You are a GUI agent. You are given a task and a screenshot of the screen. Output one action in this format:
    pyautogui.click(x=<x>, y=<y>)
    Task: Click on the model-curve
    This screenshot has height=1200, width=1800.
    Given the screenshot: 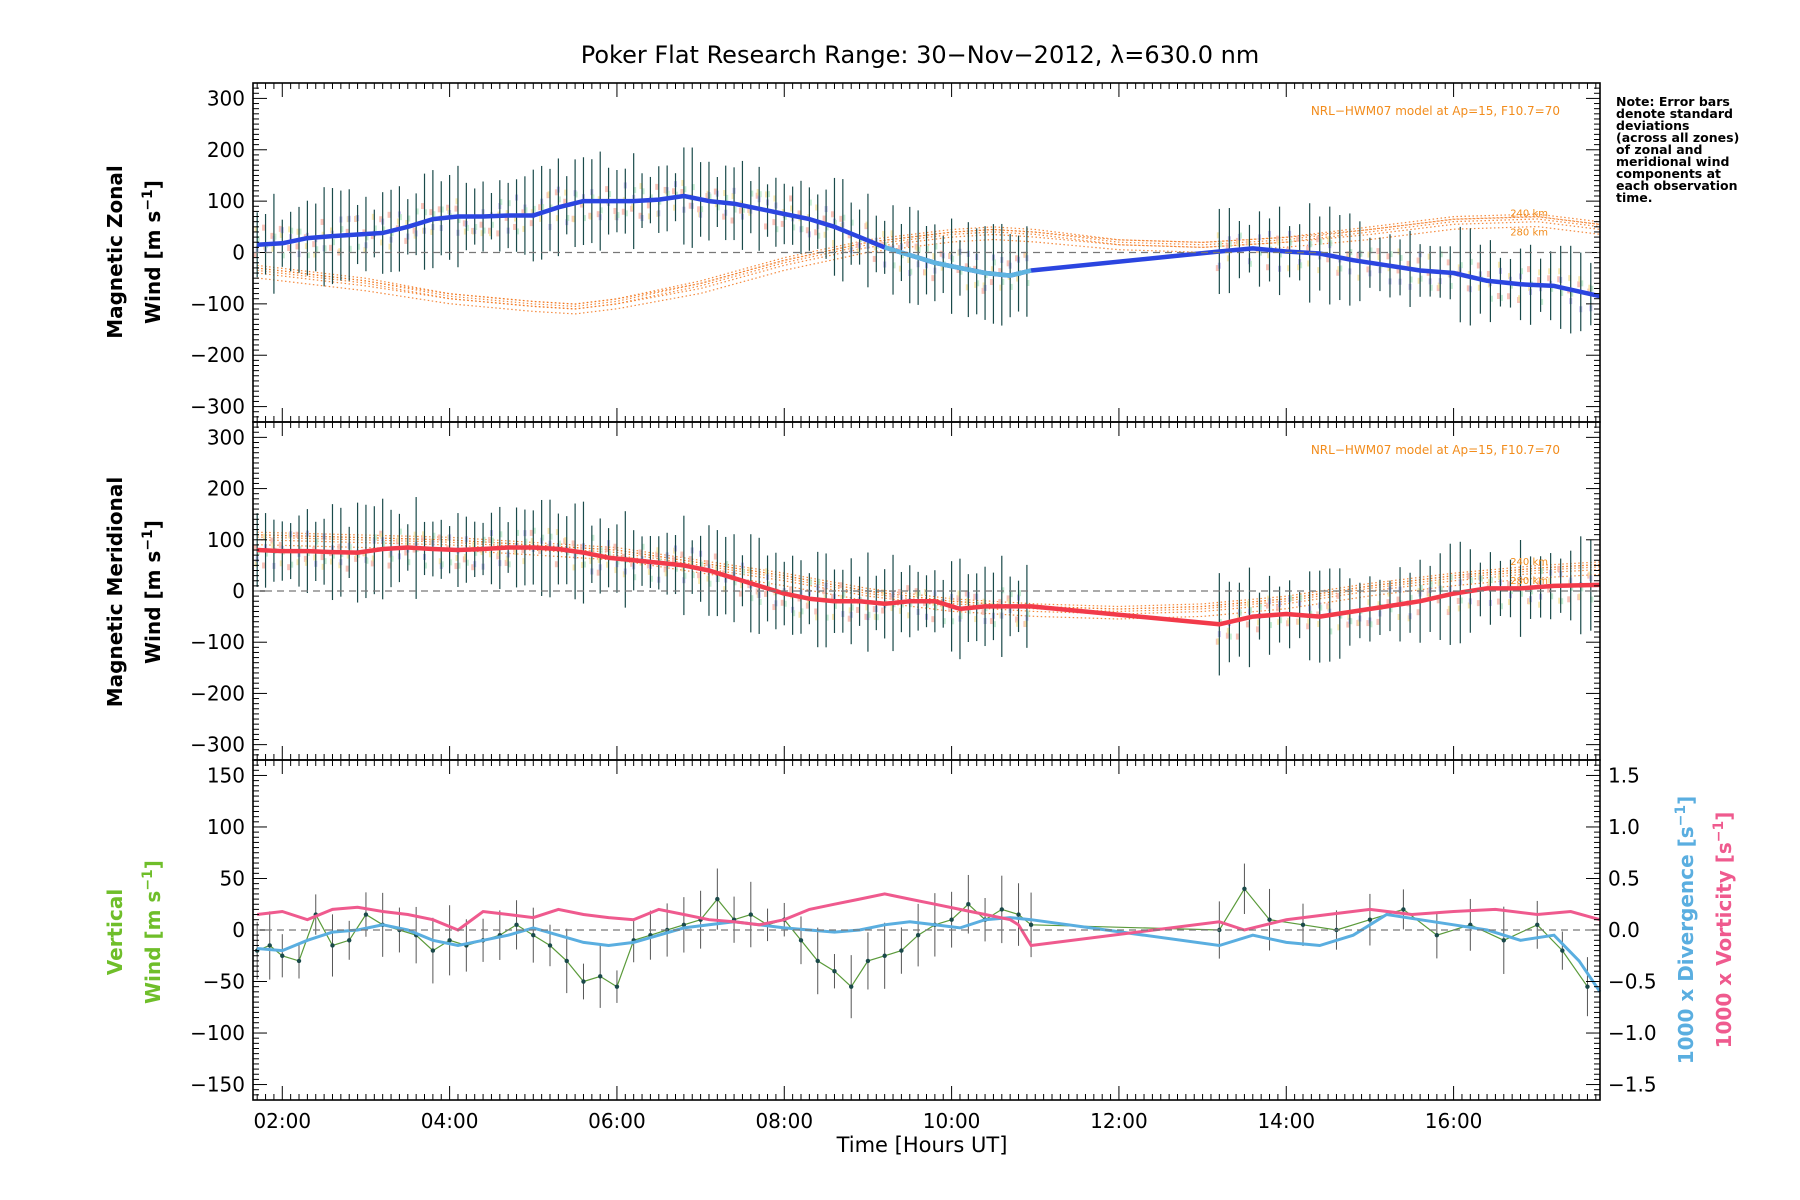 What is the action you would take?
    pyautogui.click(x=929, y=569)
    